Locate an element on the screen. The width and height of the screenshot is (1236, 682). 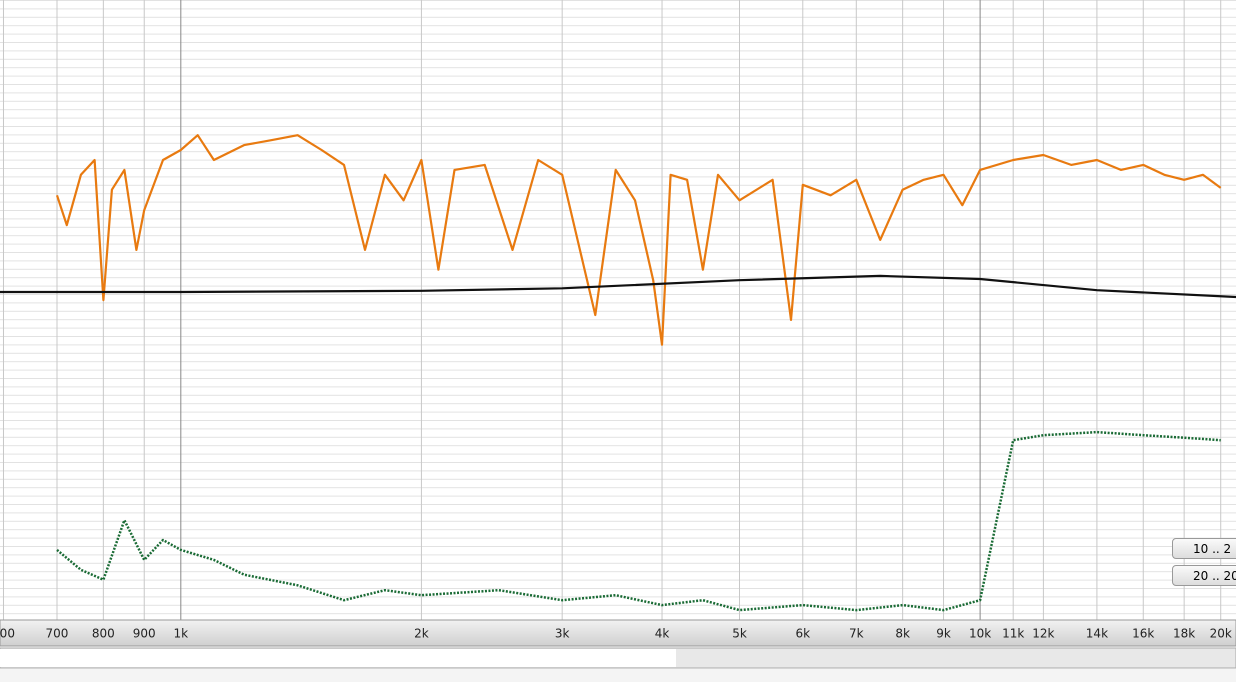
x-tick-label: 2k is located at coordinates (421, 634).